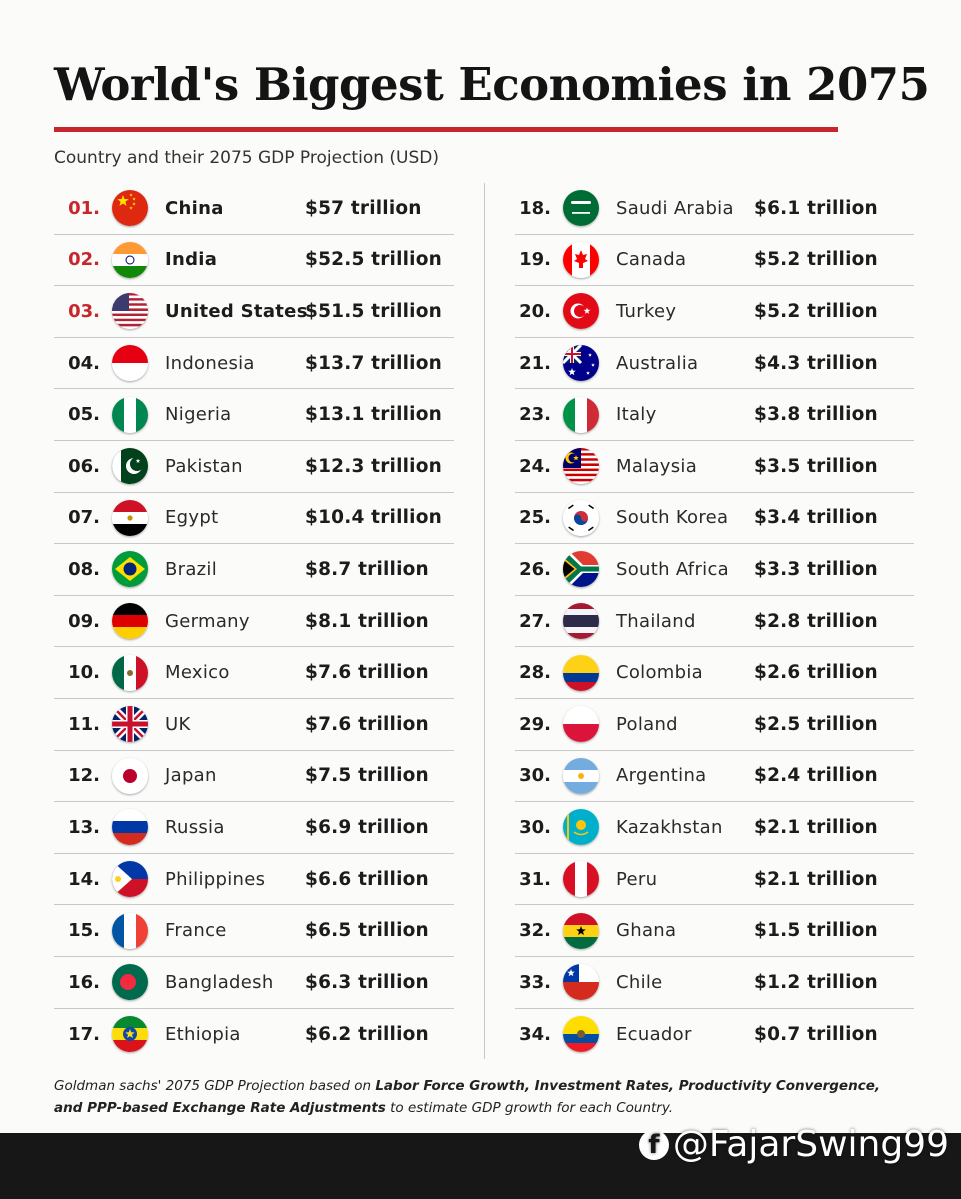 This screenshot has height=1199, width=961. What do you see at coordinates (816, 724) in the screenshot?
I see `gdp-value: $2.5 trillion` at bounding box center [816, 724].